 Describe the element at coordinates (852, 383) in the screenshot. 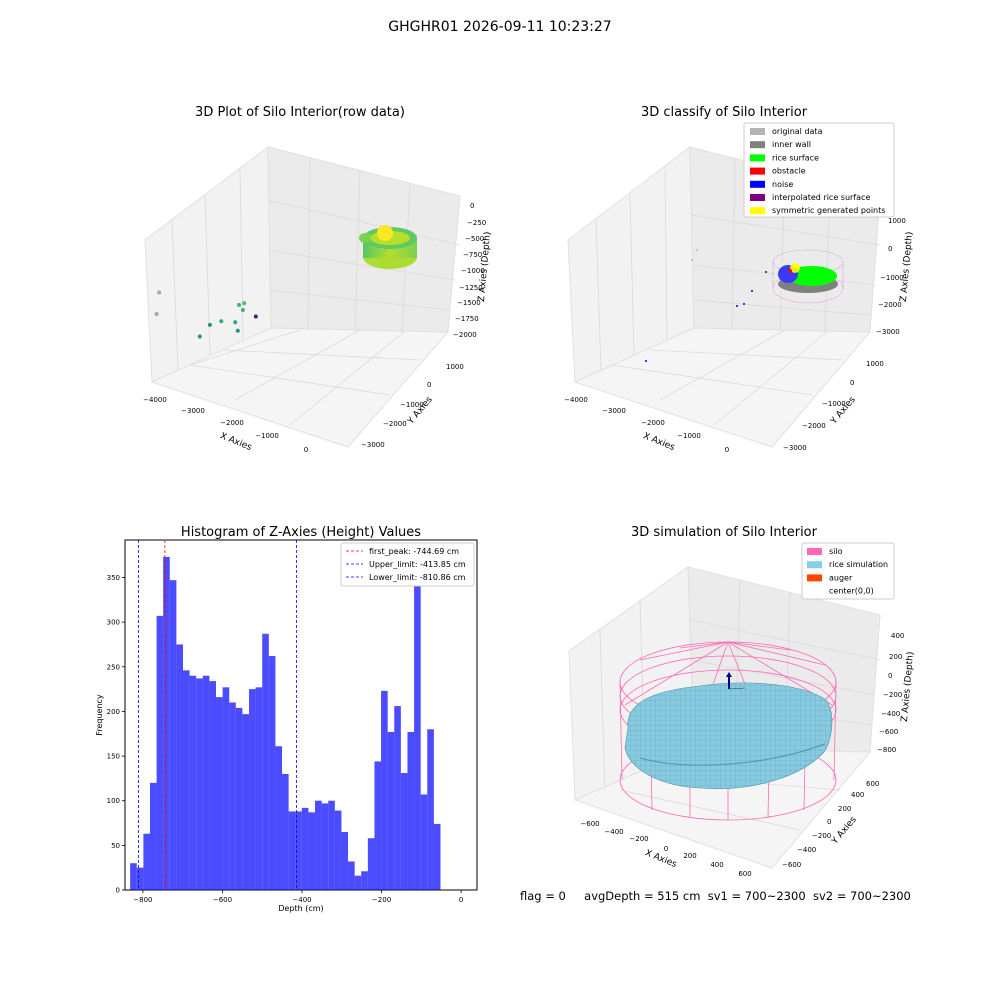

I see `p2-ytick: 0` at that location.